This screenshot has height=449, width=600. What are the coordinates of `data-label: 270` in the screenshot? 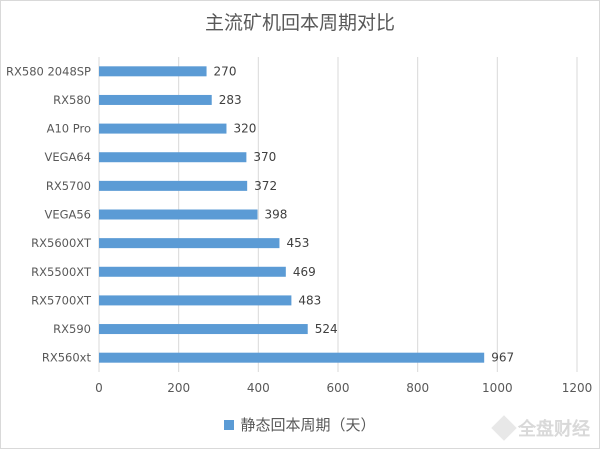 It's located at (225, 71).